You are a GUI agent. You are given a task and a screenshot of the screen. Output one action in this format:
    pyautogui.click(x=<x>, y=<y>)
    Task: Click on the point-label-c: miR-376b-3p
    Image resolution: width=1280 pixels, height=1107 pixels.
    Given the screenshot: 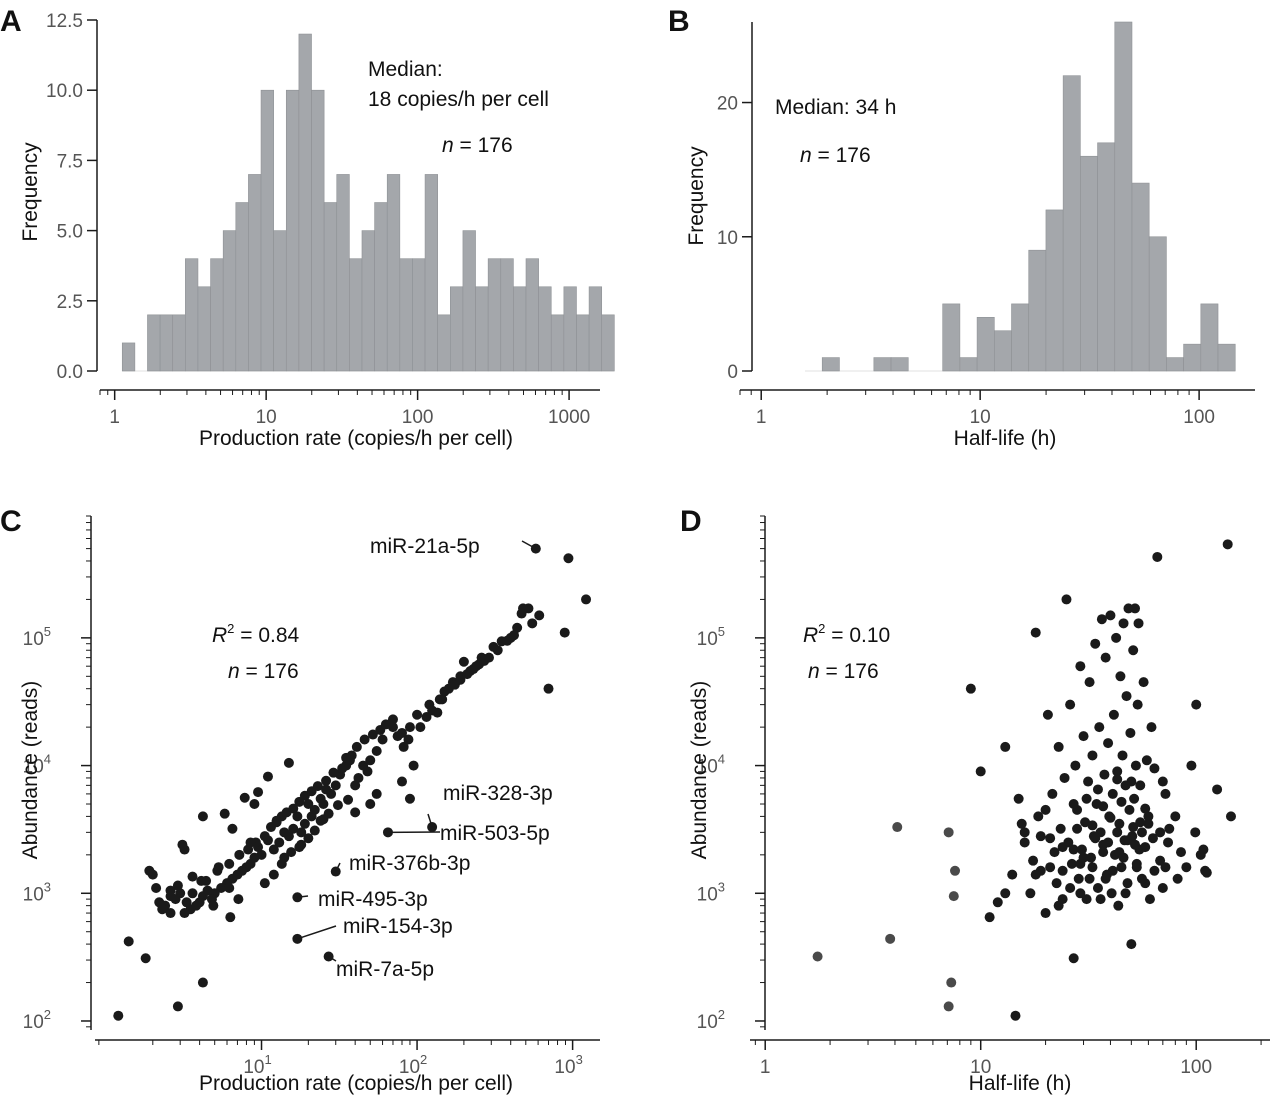 What is the action you would take?
    pyautogui.click(x=409, y=863)
    